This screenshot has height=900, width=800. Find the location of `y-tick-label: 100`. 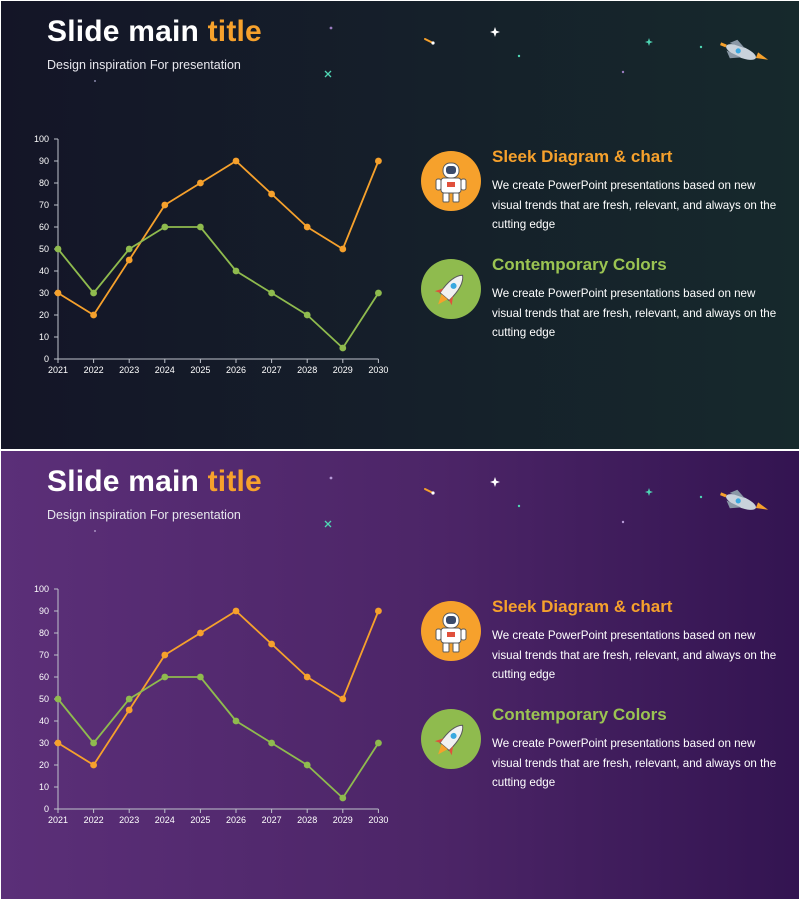

y-tick-label: 100 is located at coordinates (41, 139).